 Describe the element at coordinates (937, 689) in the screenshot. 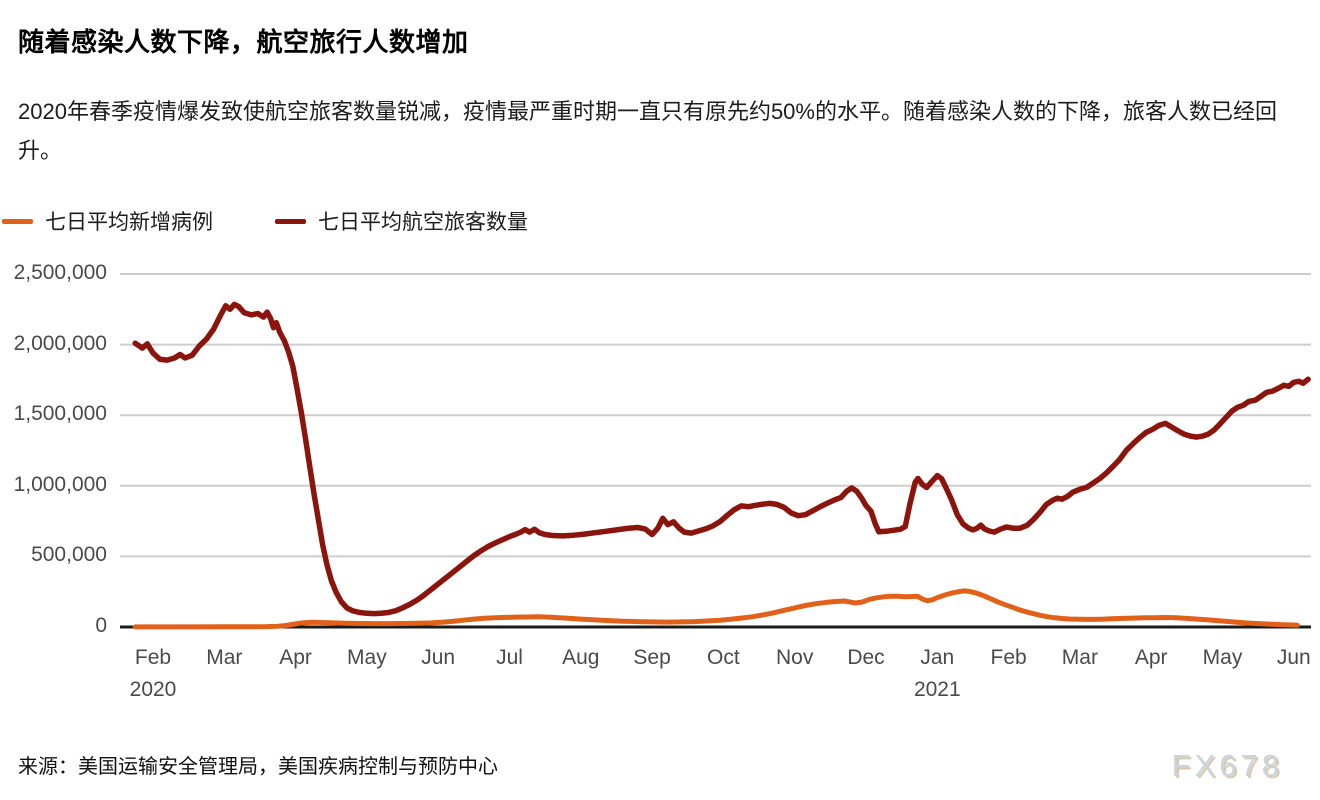

I see `x-year-label: 2021` at that location.